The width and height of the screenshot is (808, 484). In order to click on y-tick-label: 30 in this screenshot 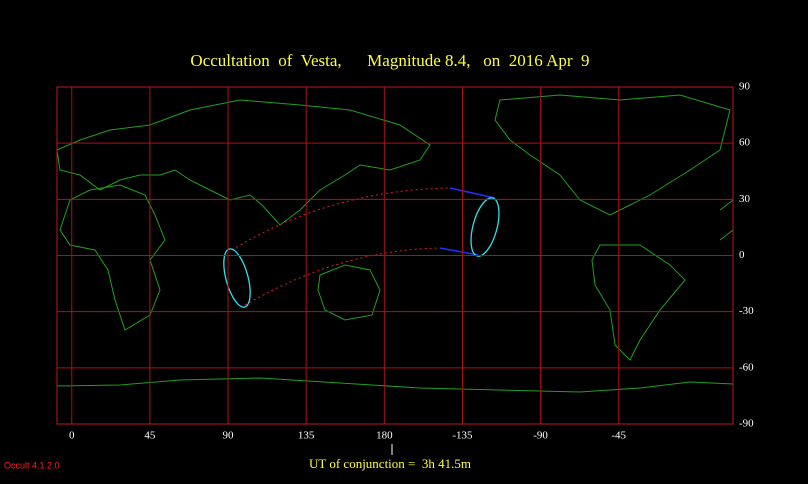, I will do `click(745, 199)`.